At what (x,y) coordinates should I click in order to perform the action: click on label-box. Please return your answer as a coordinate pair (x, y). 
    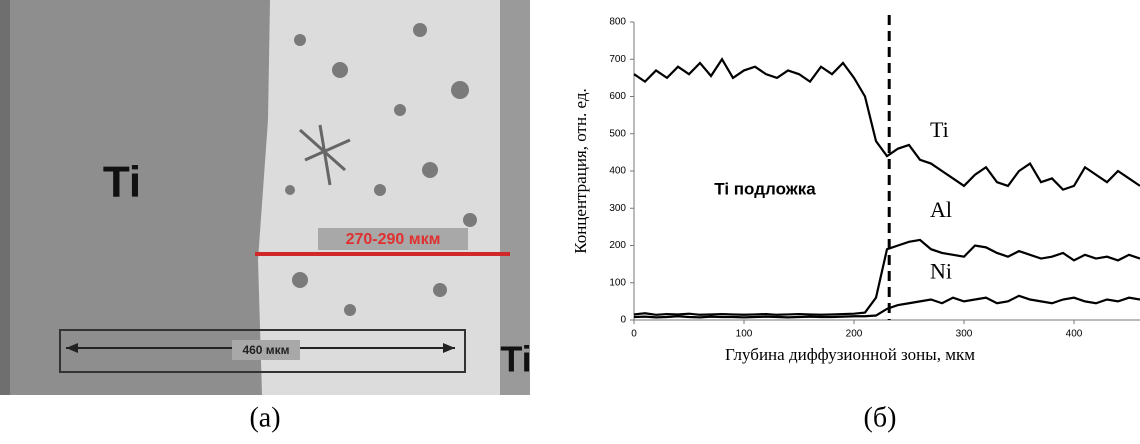
    Looking at the image, I should click on (393, 239).